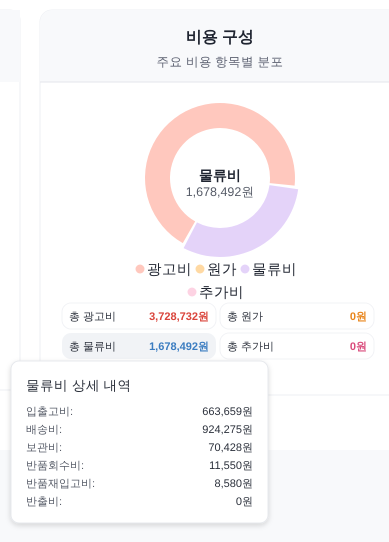 Image resolution: width=389 pixels, height=542 pixels. What do you see at coordinates (55, 466) in the screenshot?
I see `text: 반품회수비:` at bounding box center [55, 466].